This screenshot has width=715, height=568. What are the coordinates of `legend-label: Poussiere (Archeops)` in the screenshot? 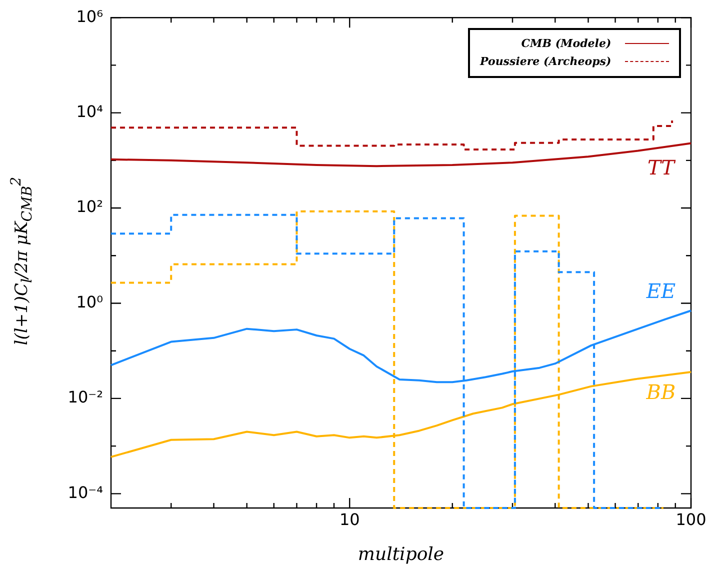 It's located at (546, 61).